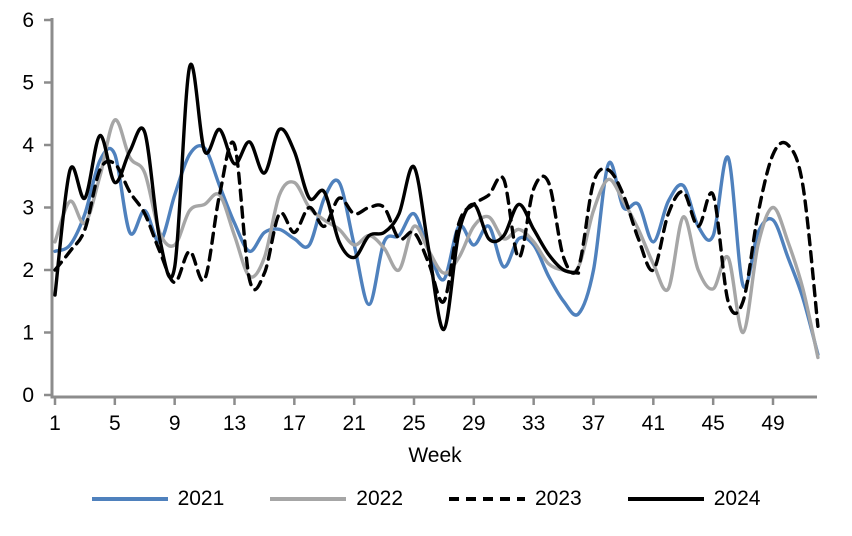 The image size is (852, 536). What do you see at coordinates (129, 498) in the screenshot?
I see `legend-line-sample-2021` at bounding box center [129, 498].